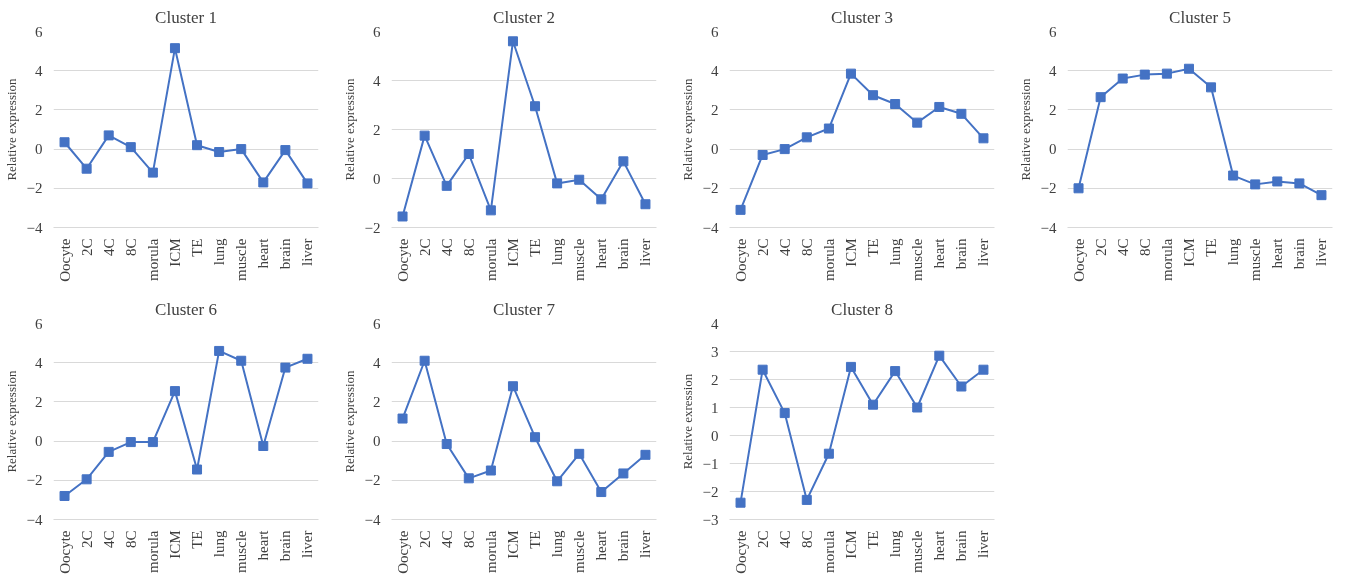 This screenshot has height=581, width=1348. What do you see at coordinates (862, 309) in the screenshot?
I see `chart-title: Cluster 8` at bounding box center [862, 309].